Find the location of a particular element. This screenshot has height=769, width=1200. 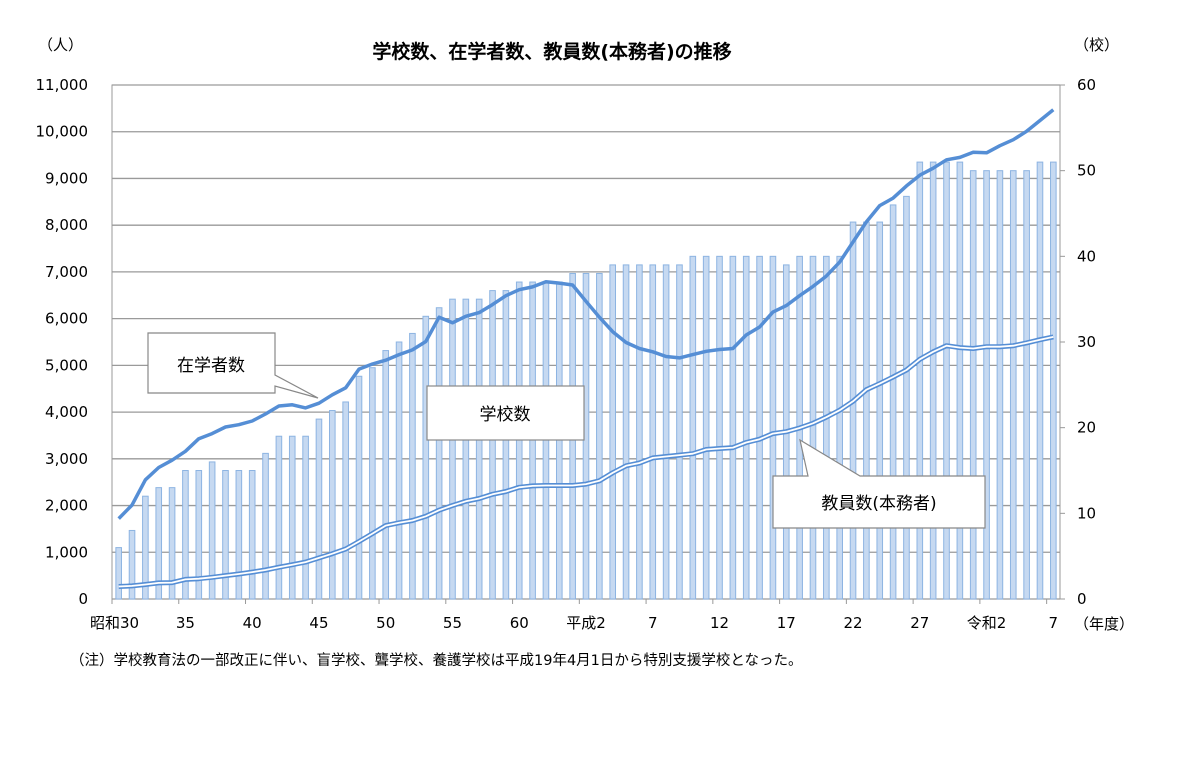

callout-teachers: 教員数(本務者) is located at coordinates (879, 483).